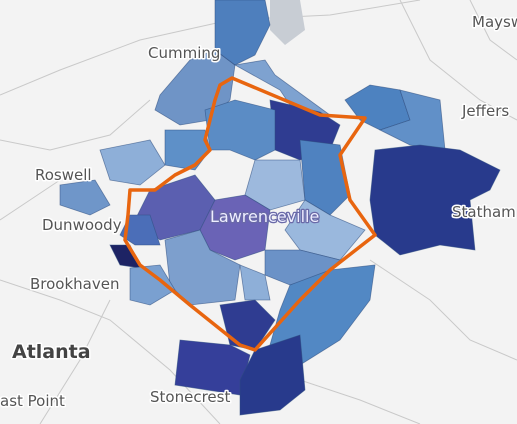  I want to click on place-label: Cumming, so click(184, 53).